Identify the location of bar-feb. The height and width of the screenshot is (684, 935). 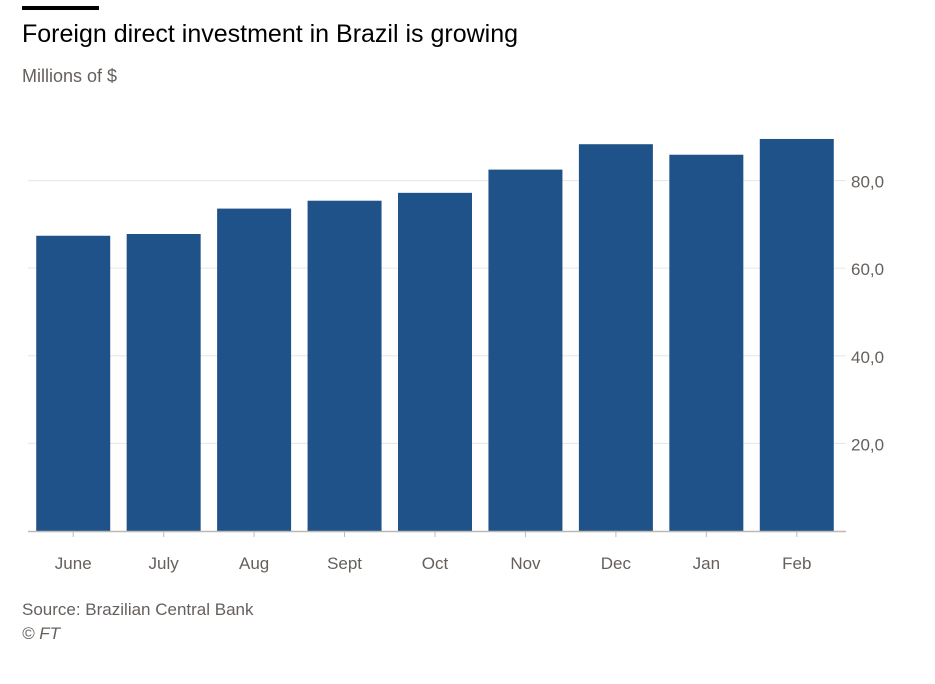
(796, 334).